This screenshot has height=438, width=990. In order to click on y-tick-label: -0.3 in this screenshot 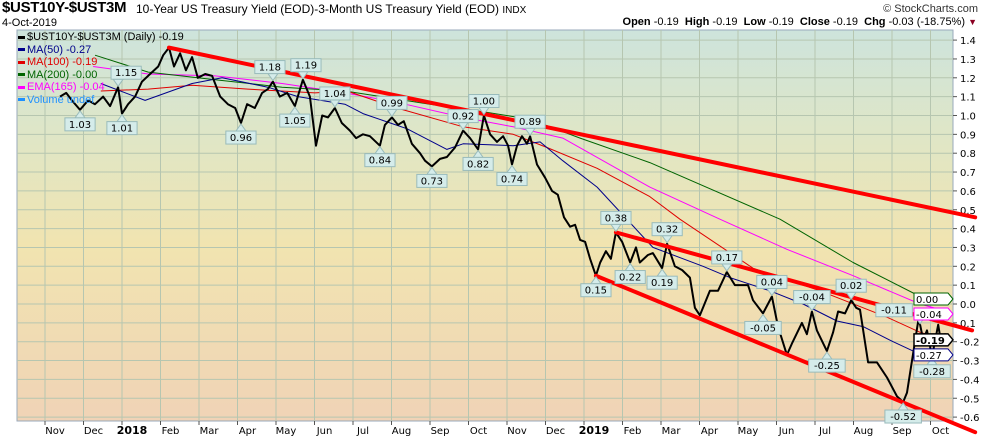, I will do `click(970, 362)`.